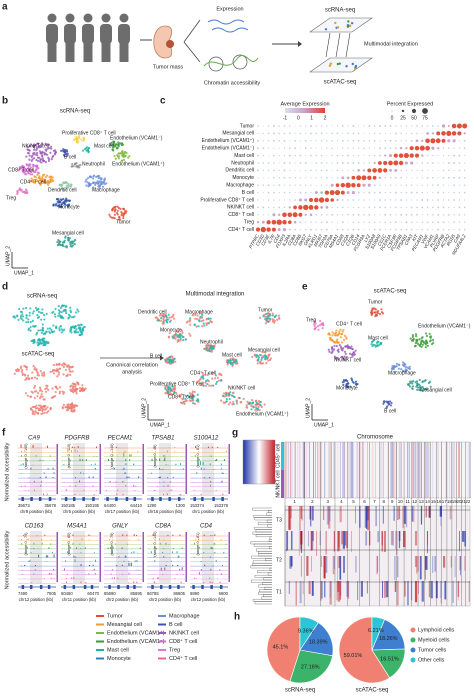 The image size is (474, 696). What do you see at coordinates (311, 666) in the screenshot?
I see `pie-slice` at bounding box center [311, 666].